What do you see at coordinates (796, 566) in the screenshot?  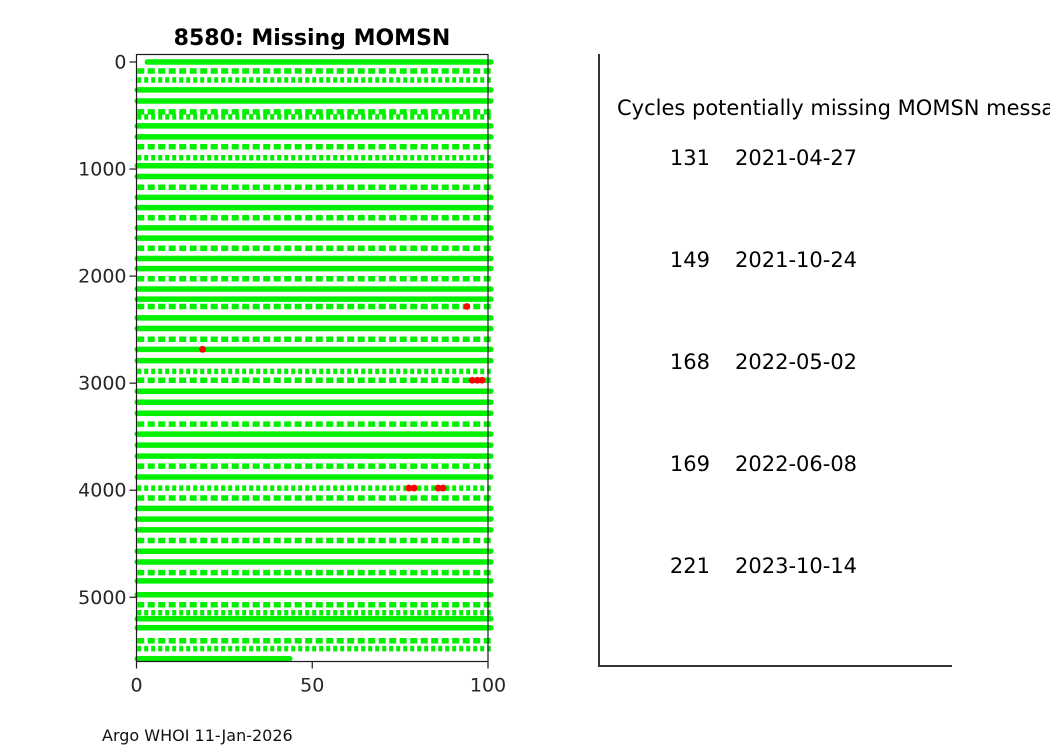 I see `cycle-date: 2023-10-14` at bounding box center [796, 566].